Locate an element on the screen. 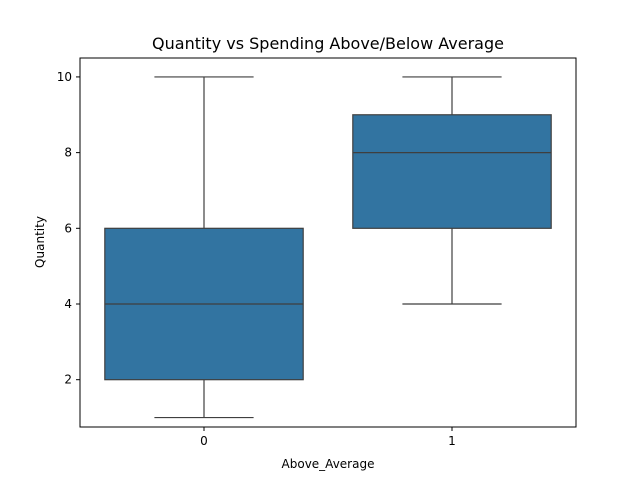 This screenshot has height=480, width=640. y-axis-label: Quantity is located at coordinates (40, 242).